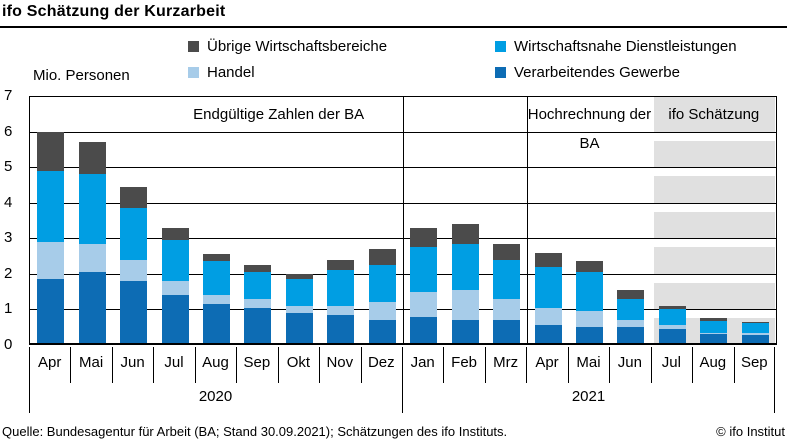 The height and width of the screenshot is (443, 787). Describe the element at coordinates (8, 95) in the screenshot. I see `y-tick-label: 7` at that location.